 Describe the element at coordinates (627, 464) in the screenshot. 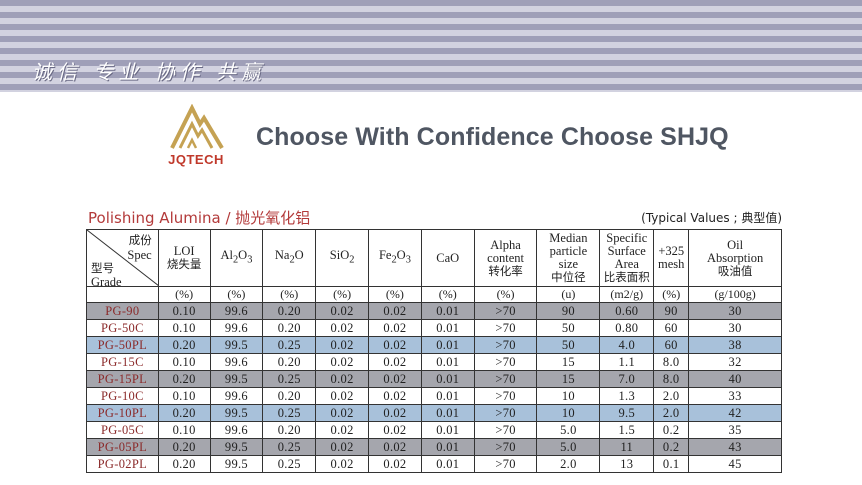

I see `value-cell: 13` at that location.